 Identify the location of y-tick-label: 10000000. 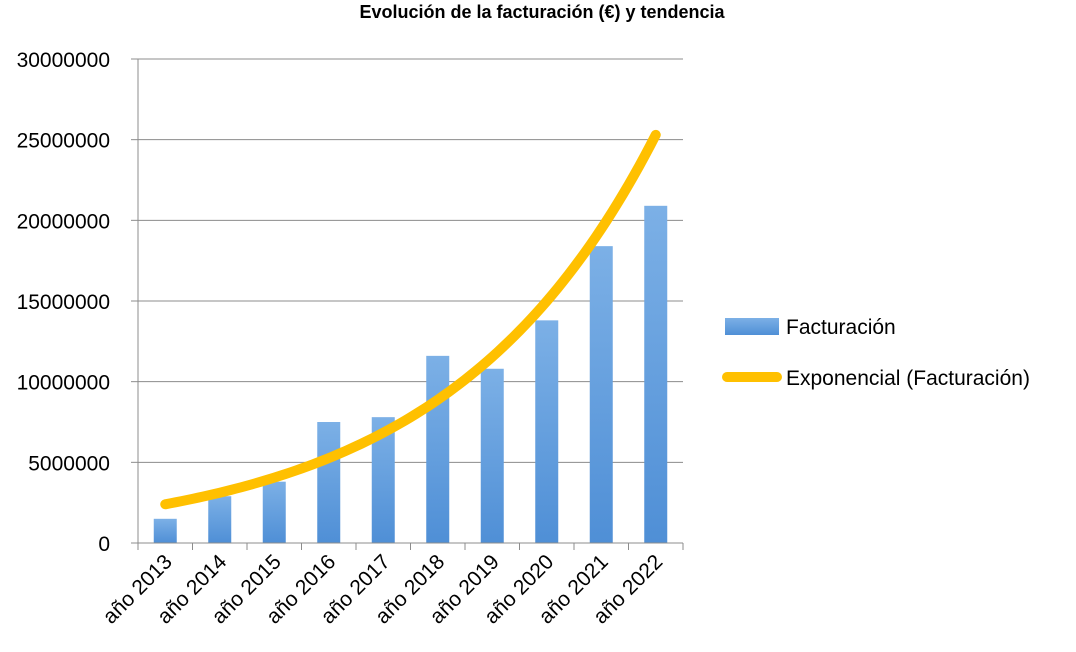
(63, 383).